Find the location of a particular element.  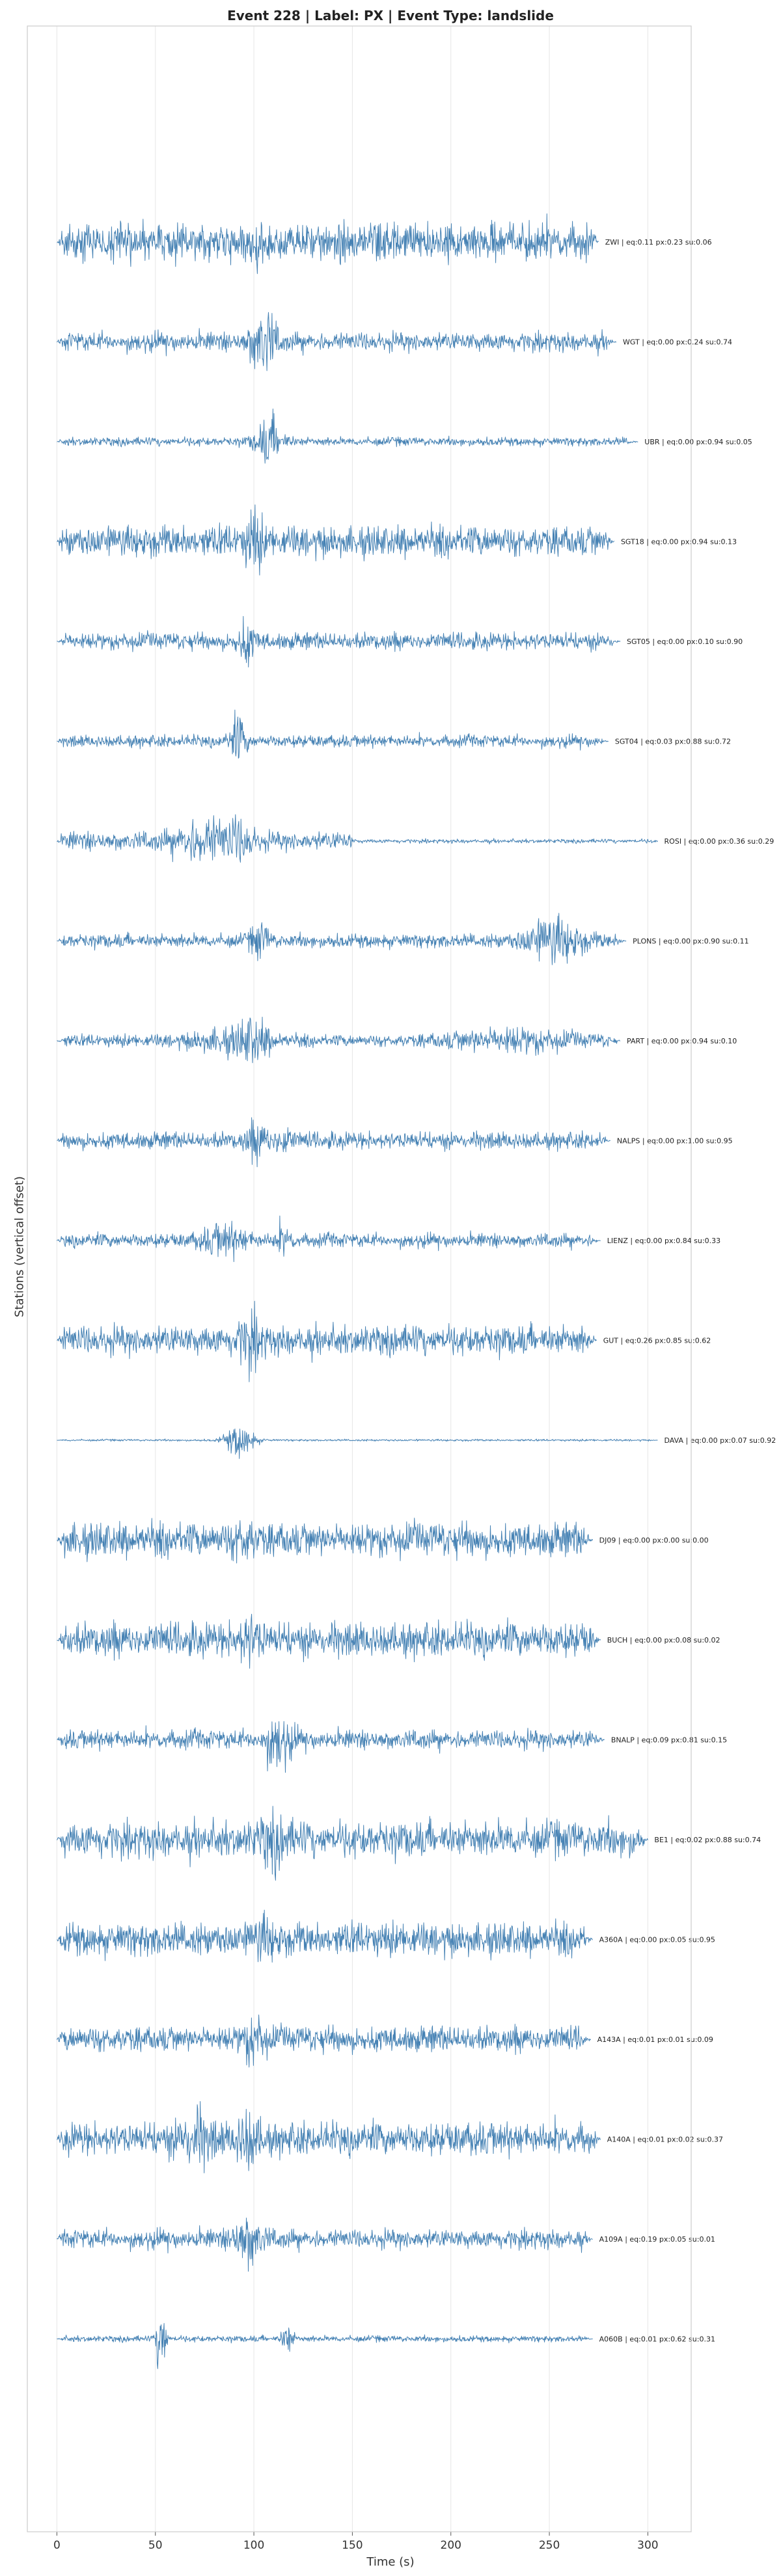

waveform-PART is located at coordinates (339, 1040).